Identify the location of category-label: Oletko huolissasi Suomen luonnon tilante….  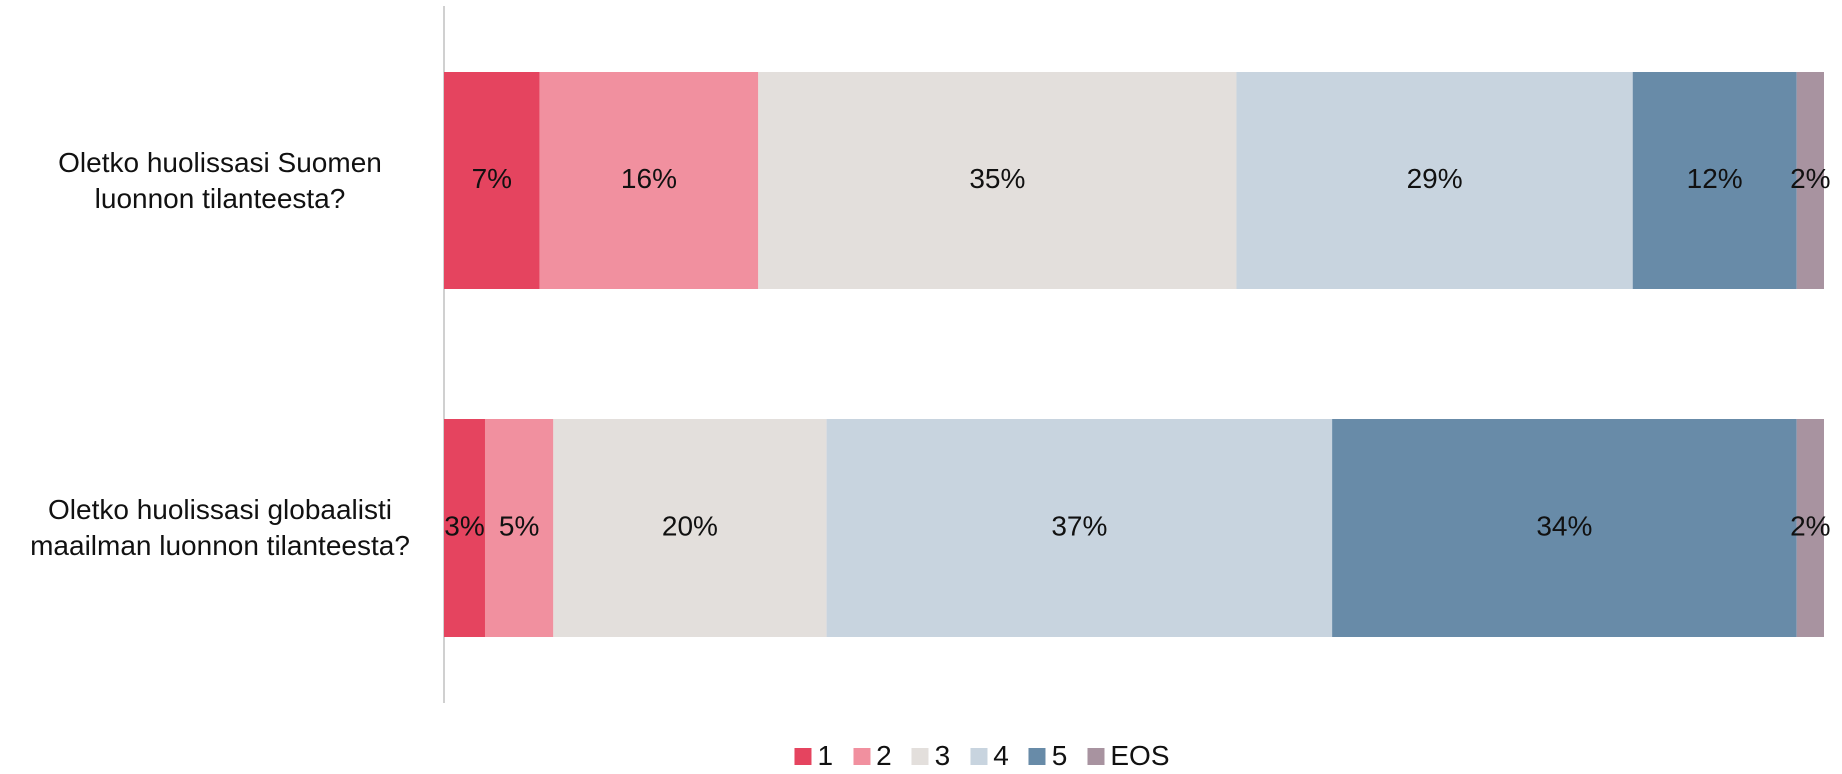
(220, 180).